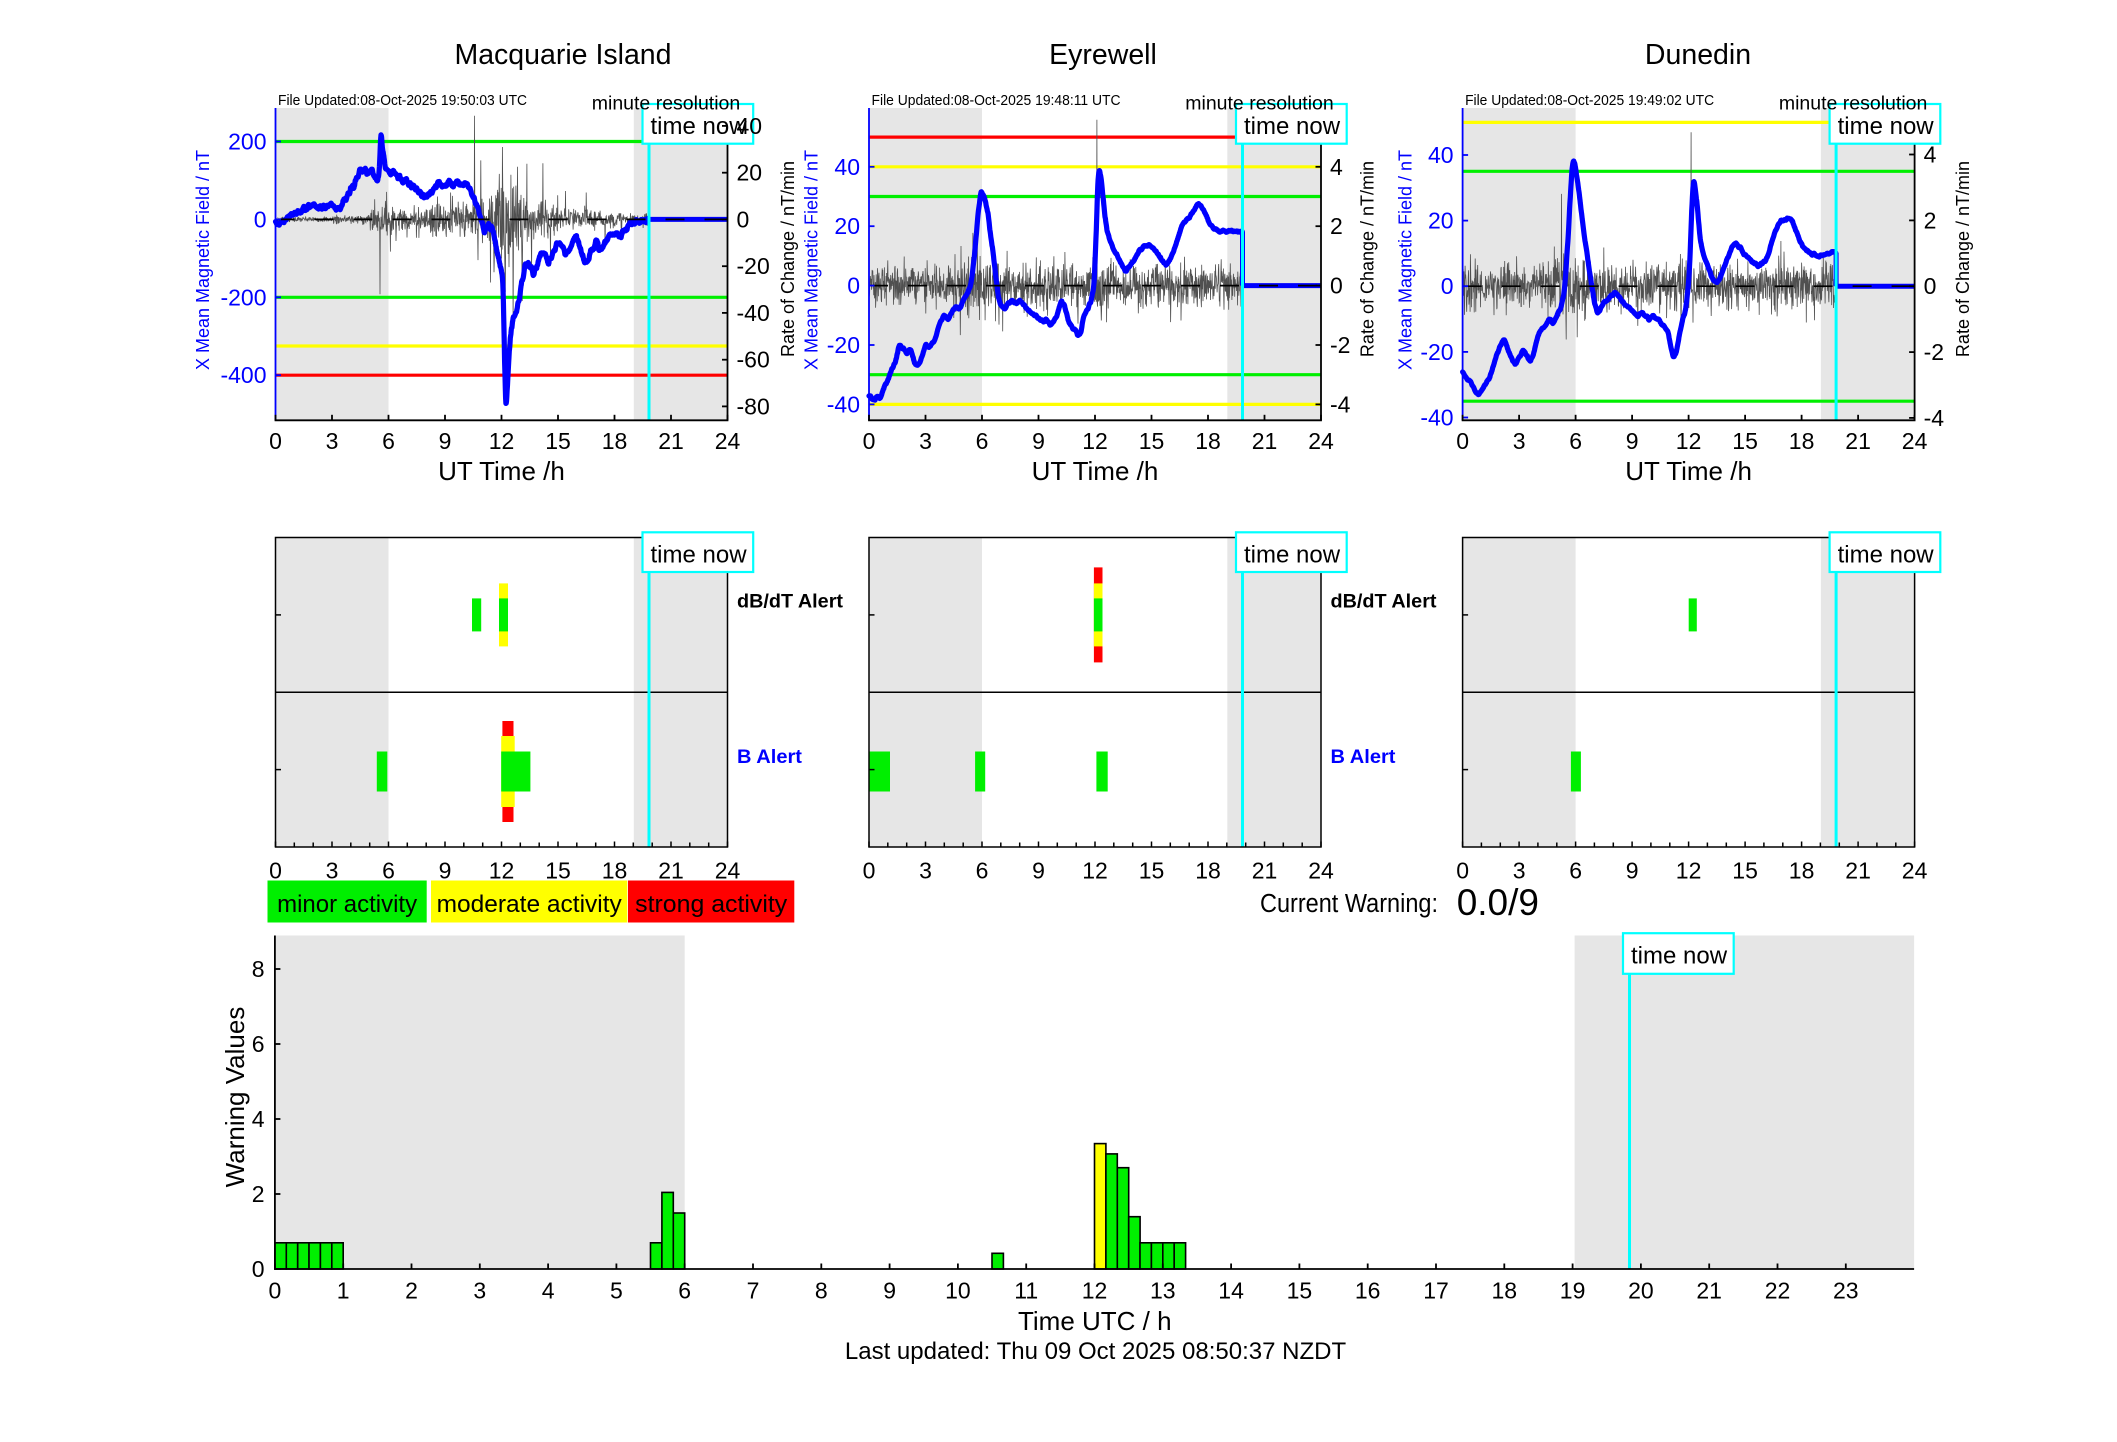 The image size is (2117, 1442). What do you see at coordinates (753, 360) in the screenshot?
I see `svg-text: -60` at bounding box center [753, 360].